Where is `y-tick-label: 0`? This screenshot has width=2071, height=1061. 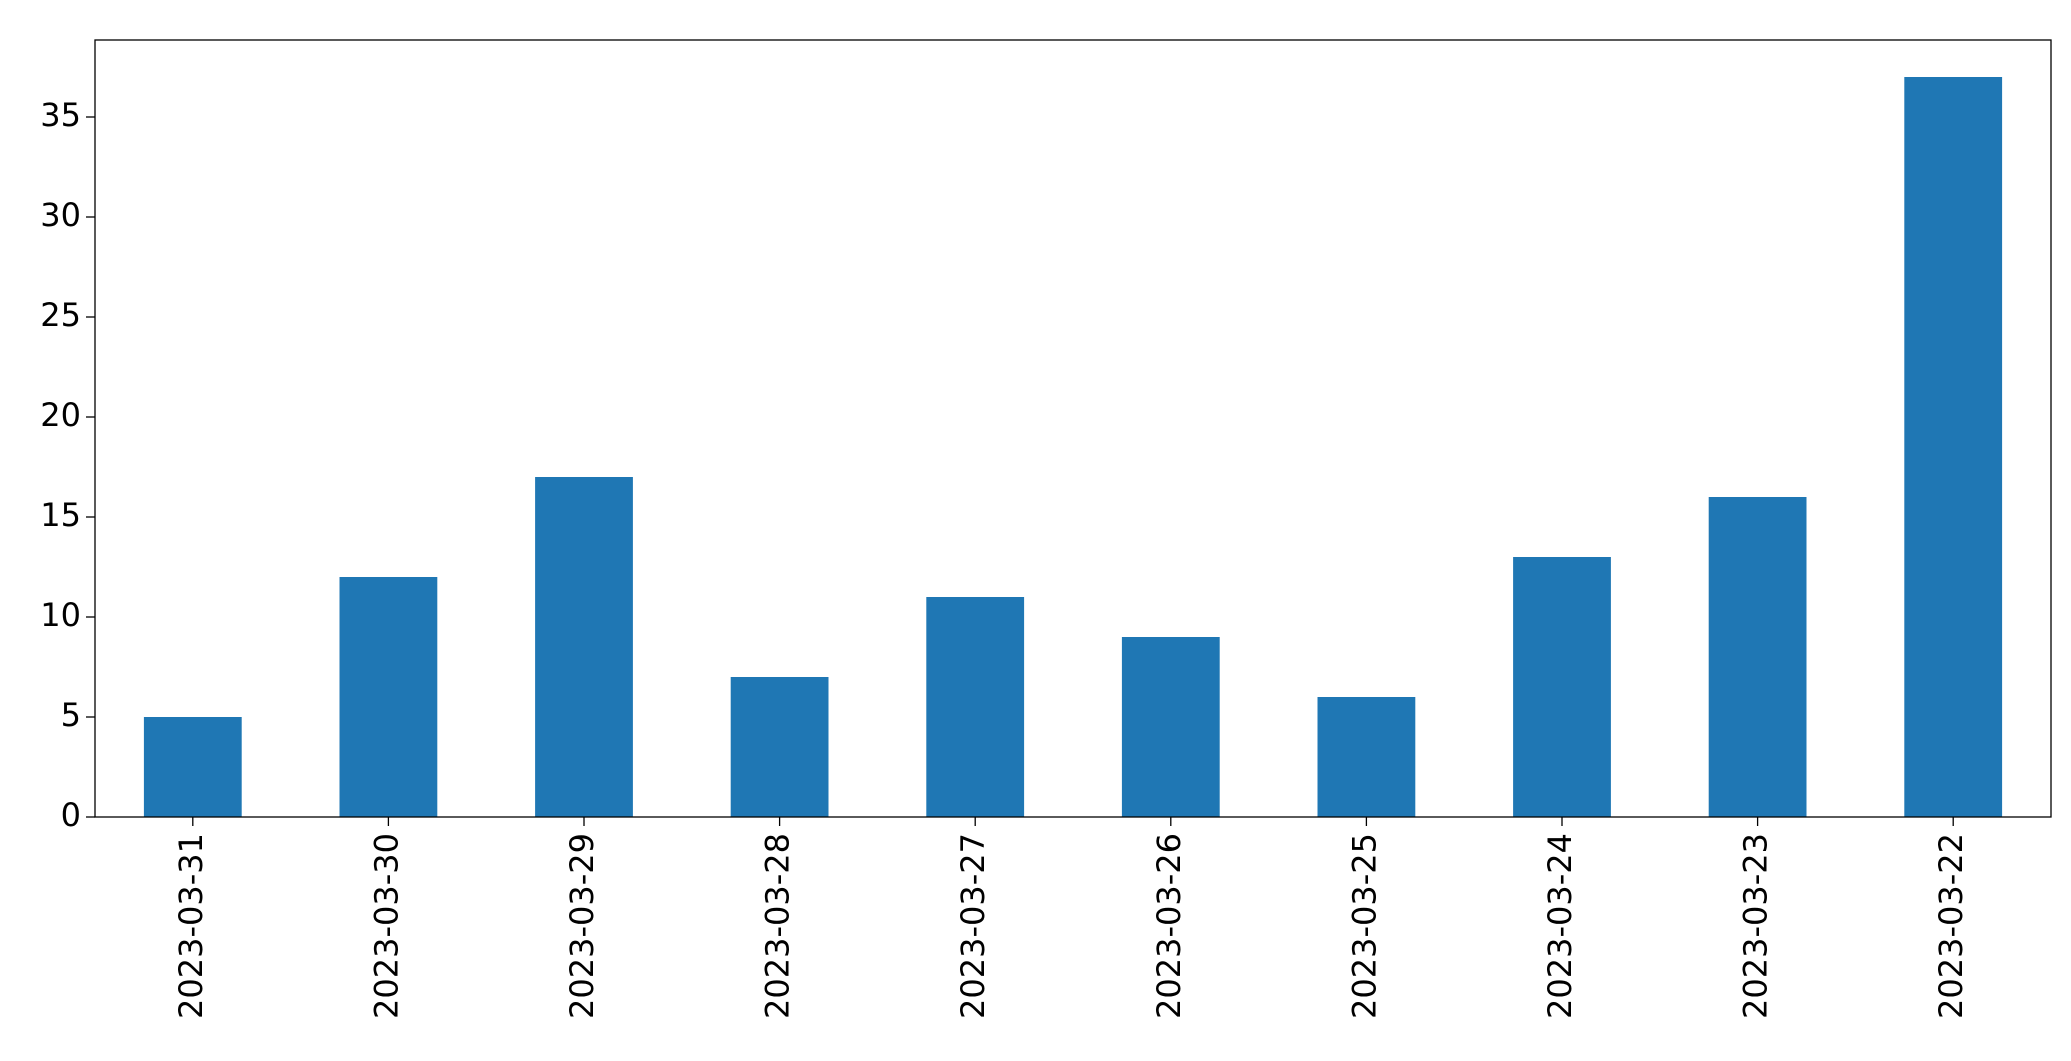 y-tick-label: 0 is located at coordinates (71, 815).